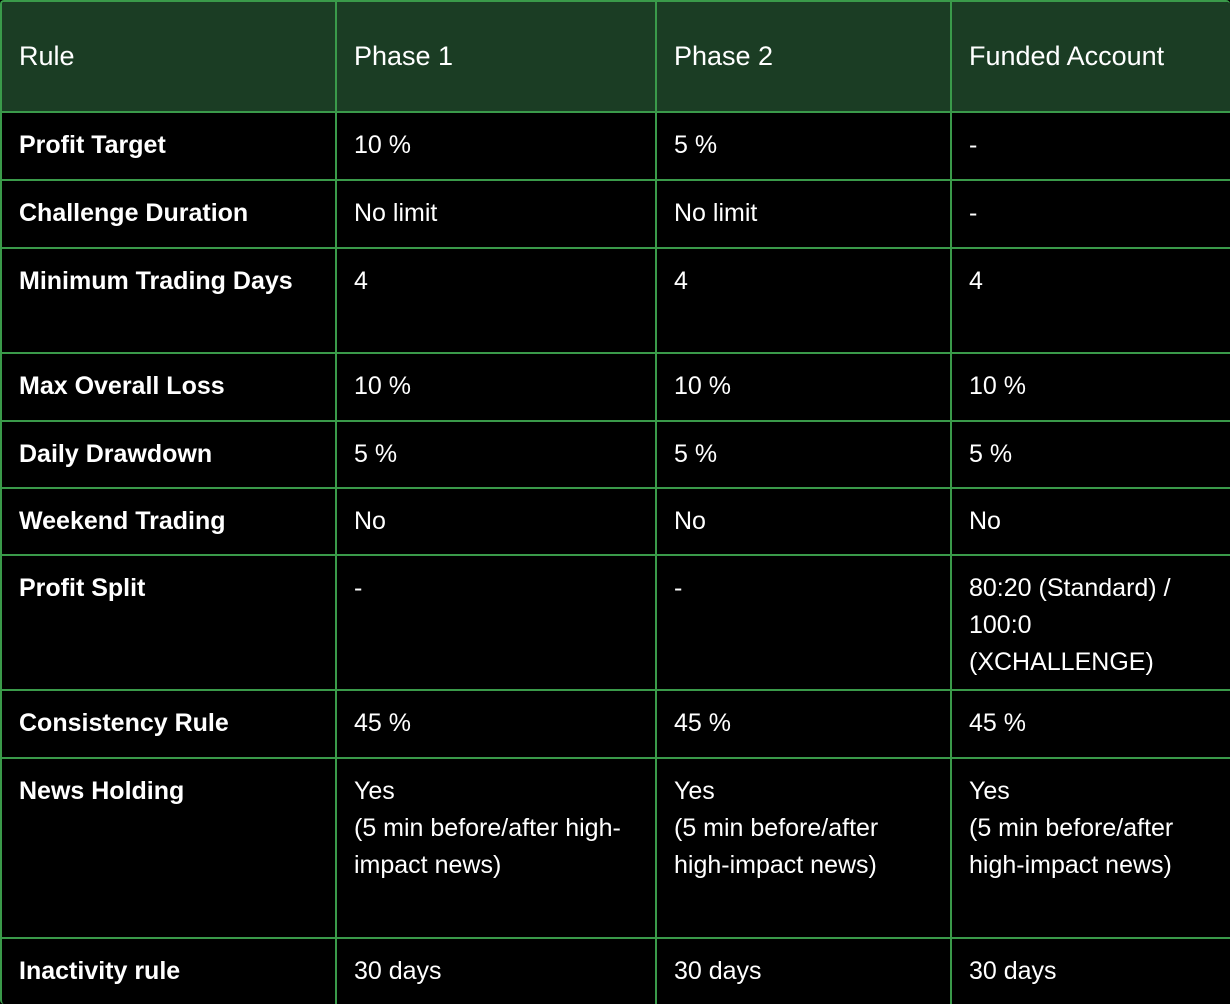 This screenshot has width=1230, height=1004. Describe the element at coordinates (169, 147) in the screenshot. I see `rule-name: Profit Target` at that location.